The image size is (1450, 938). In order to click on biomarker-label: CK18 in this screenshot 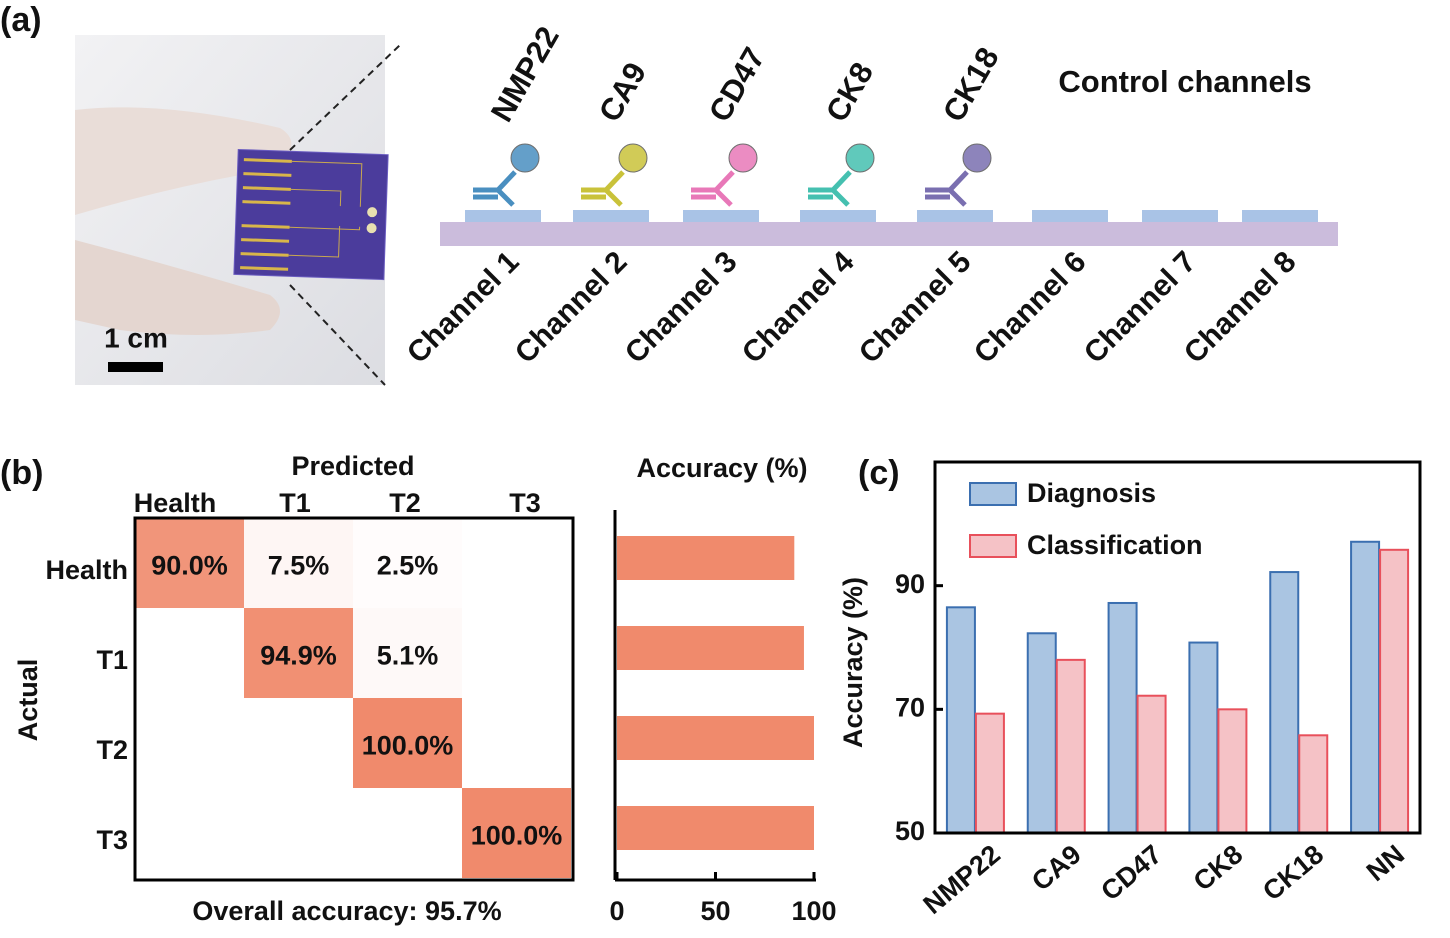, I will do `click(971, 84)`.